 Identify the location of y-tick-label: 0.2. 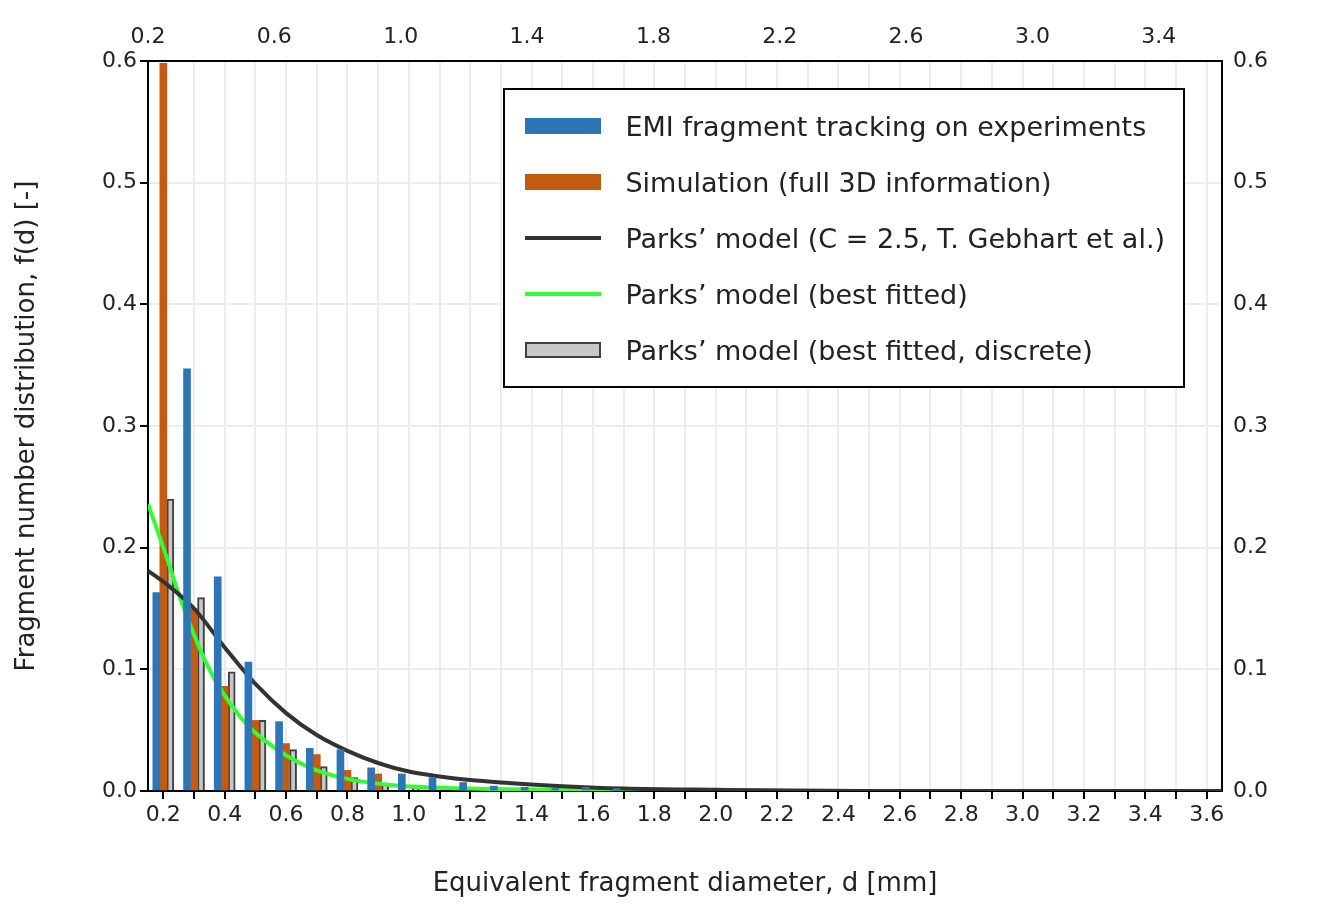
(119, 546).